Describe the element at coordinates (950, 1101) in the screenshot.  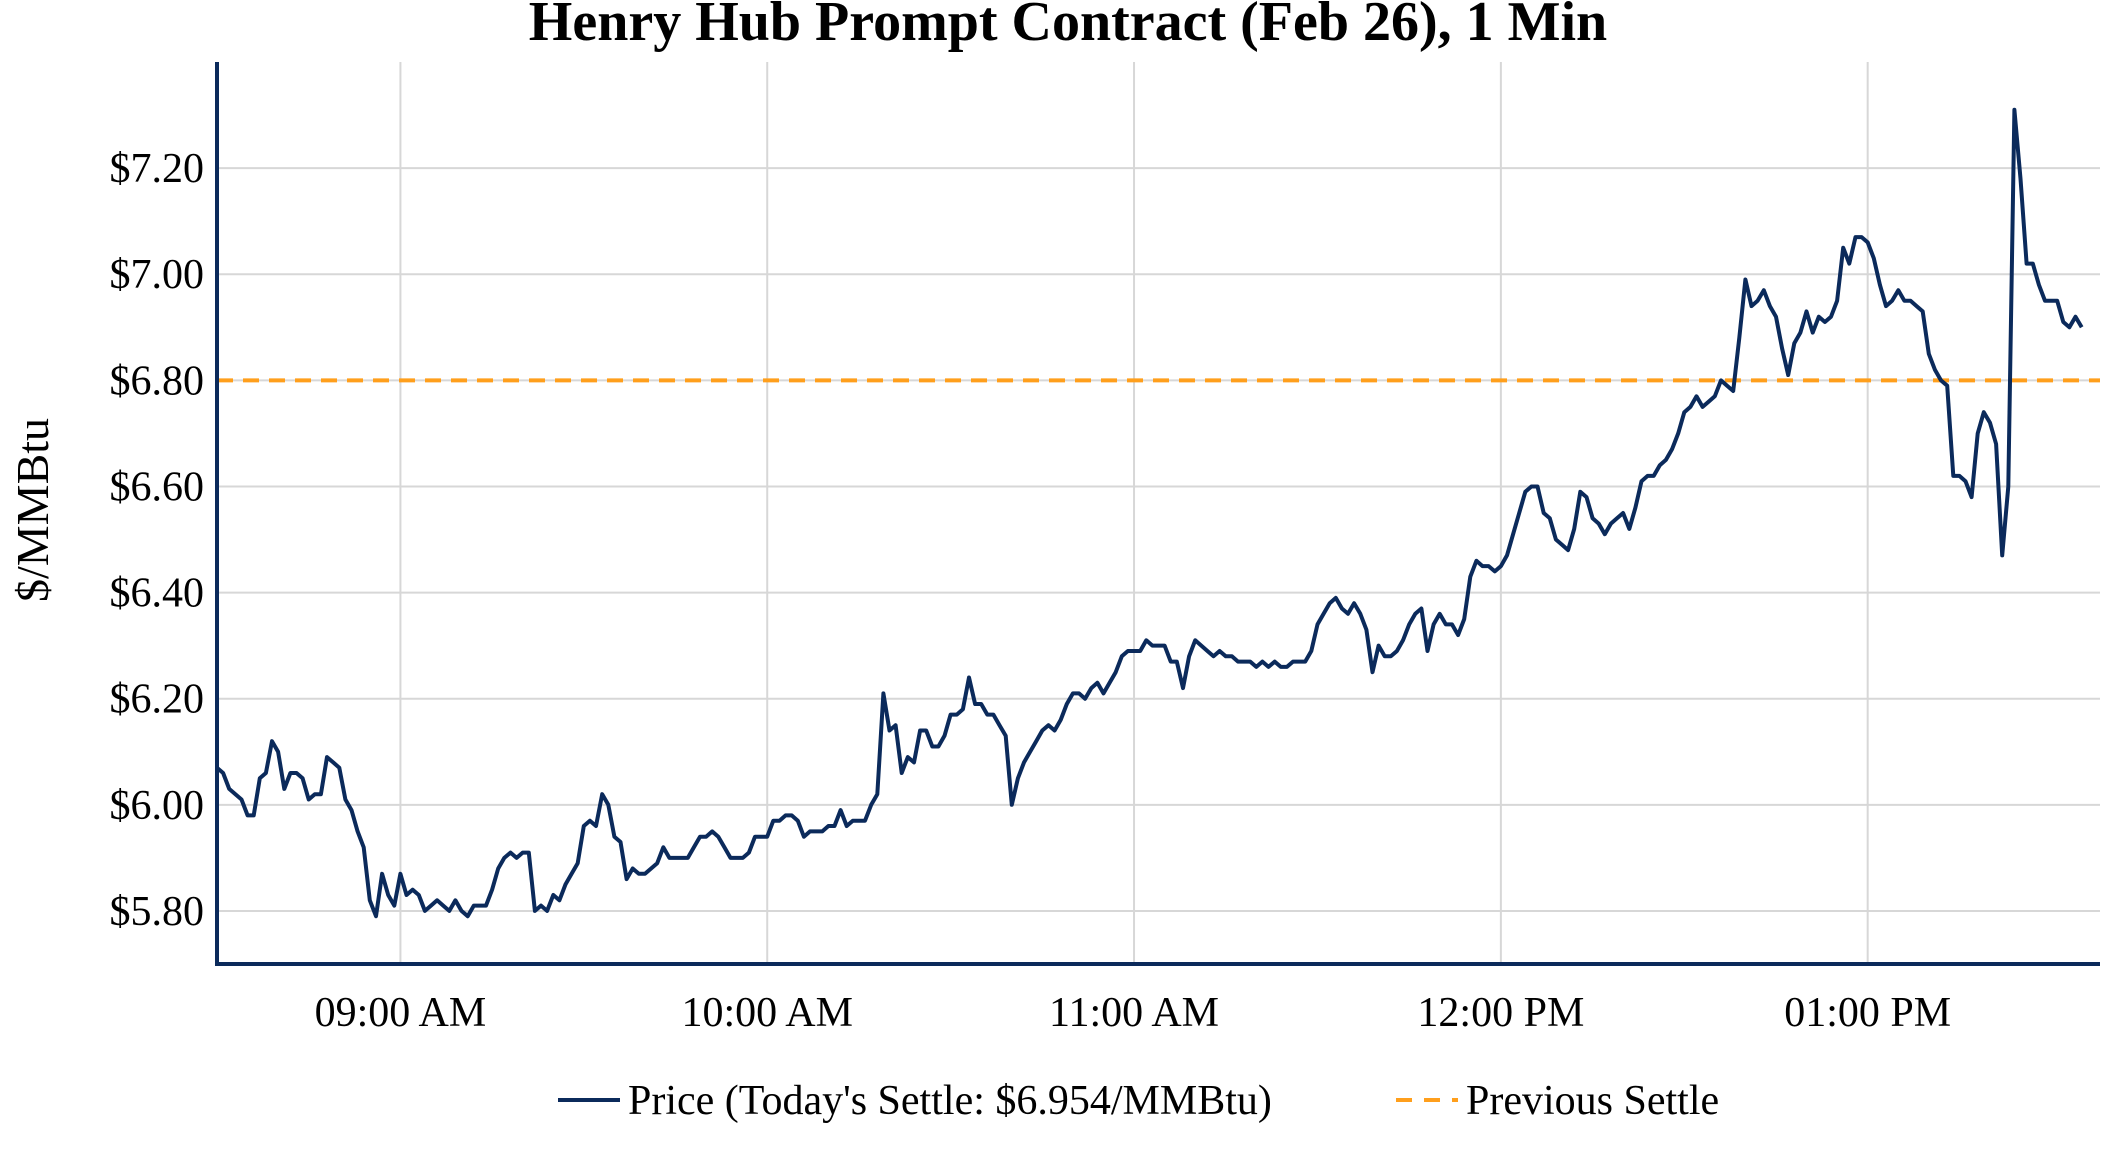
I see `legend-price-label: Price (Today's Settle: $6.954/MMBtu)` at that location.